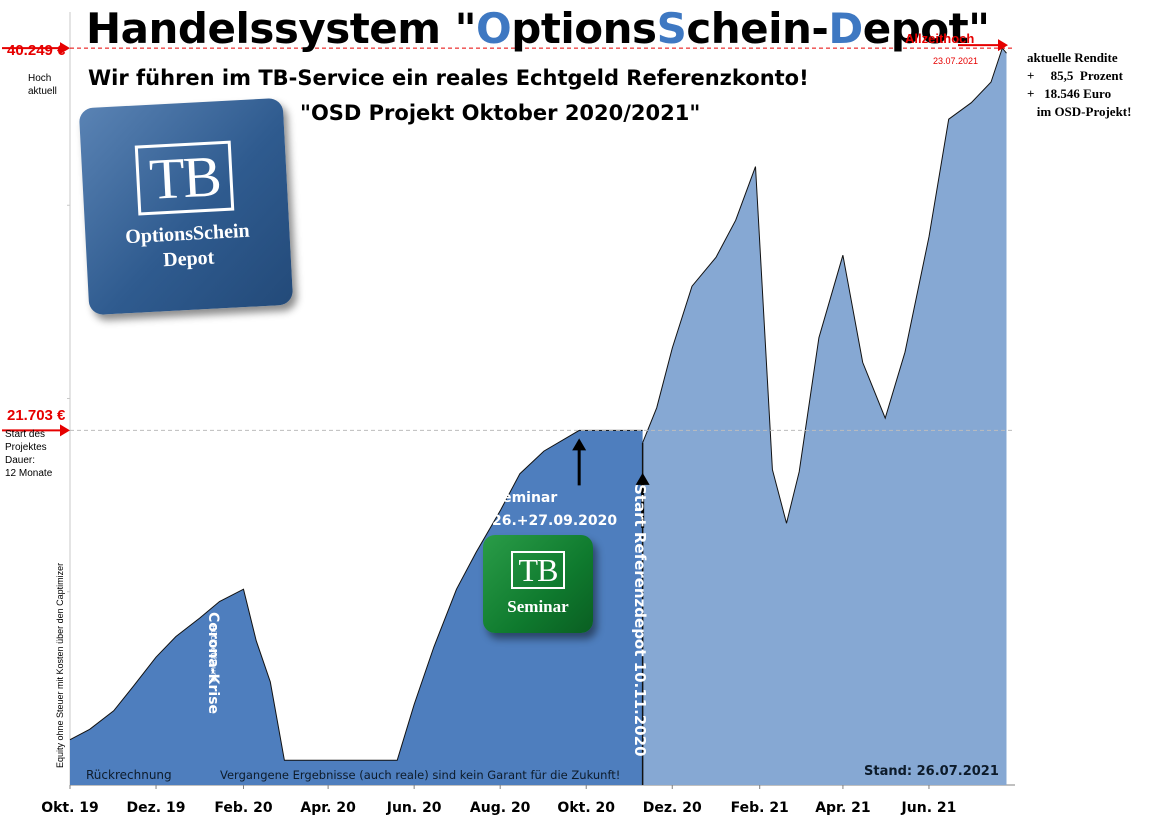 The image size is (1171, 823). I want to click on seminar-arrow-head, so click(579, 444).